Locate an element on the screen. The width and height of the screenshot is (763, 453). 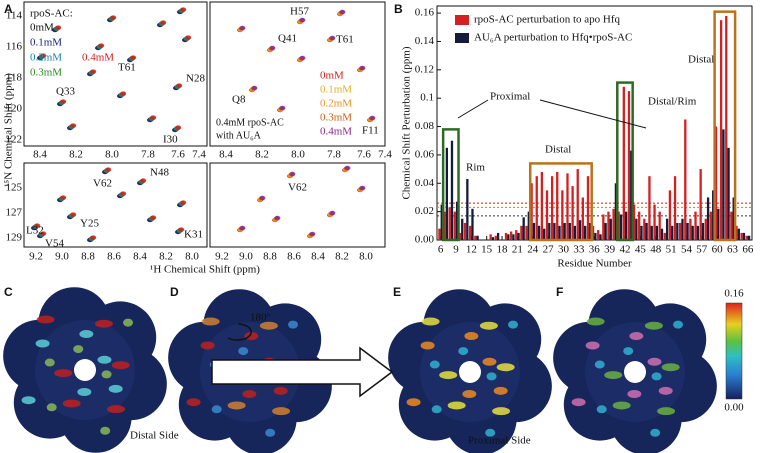
x-tick-label: 18 is located at coordinates (503, 250).